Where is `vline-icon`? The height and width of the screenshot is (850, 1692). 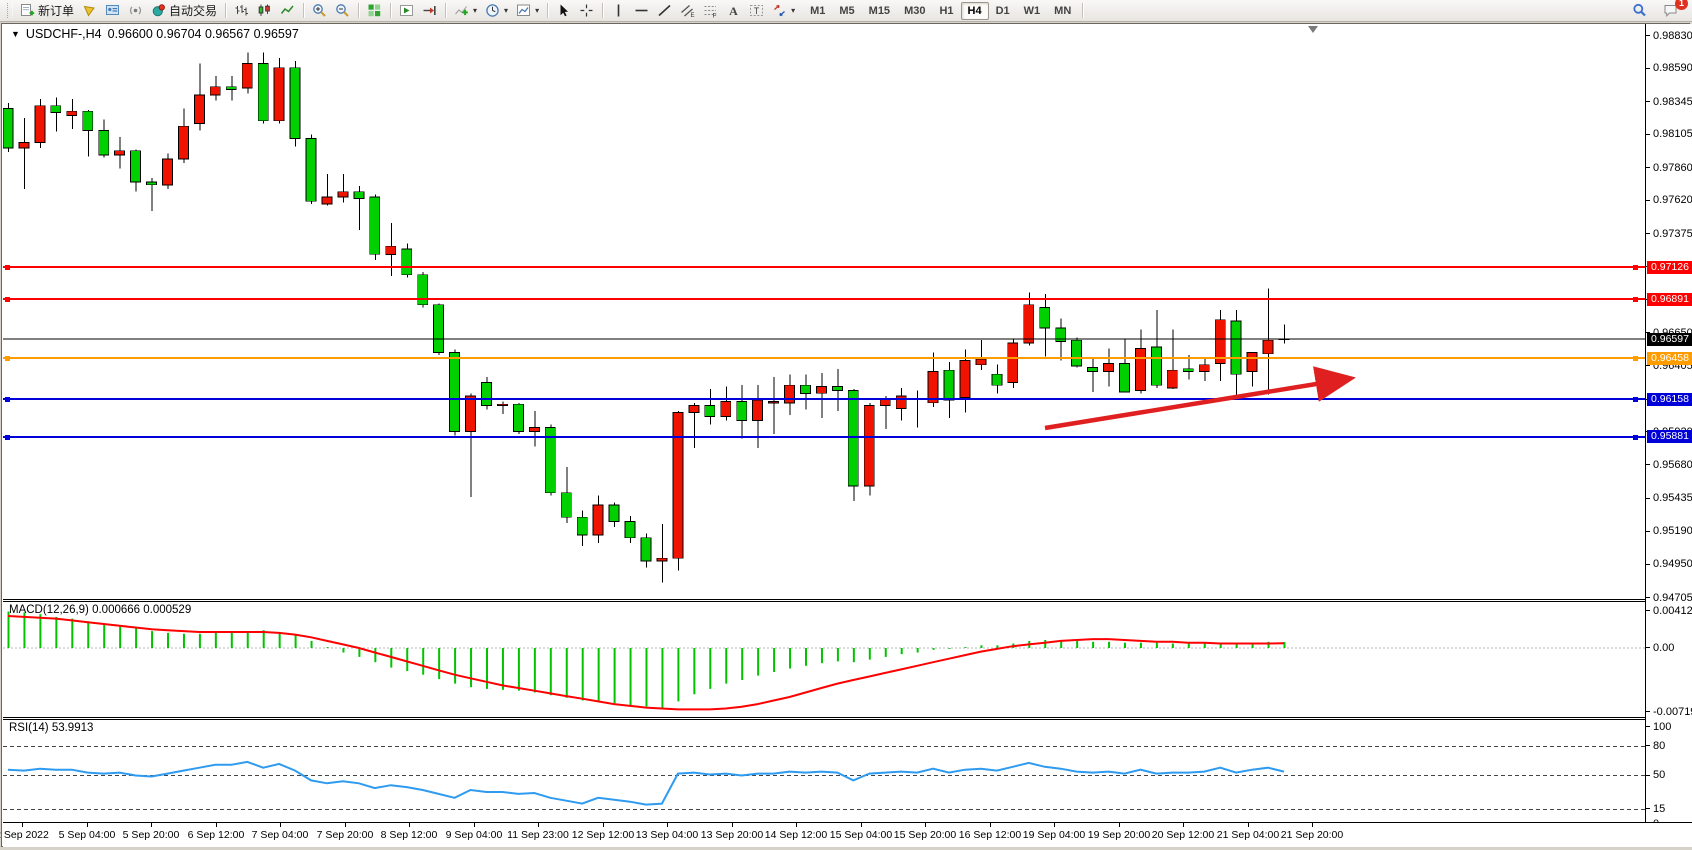
vline-icon is located at coordinates (618, 10).